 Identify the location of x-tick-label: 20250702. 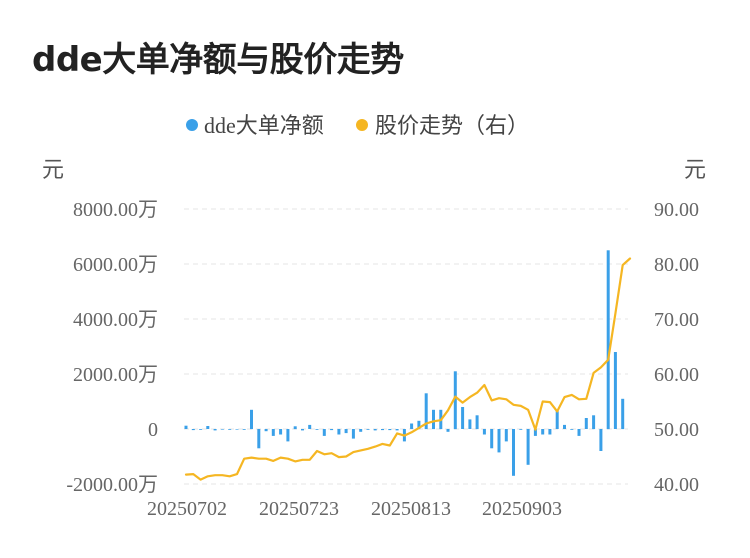
(187, 509).